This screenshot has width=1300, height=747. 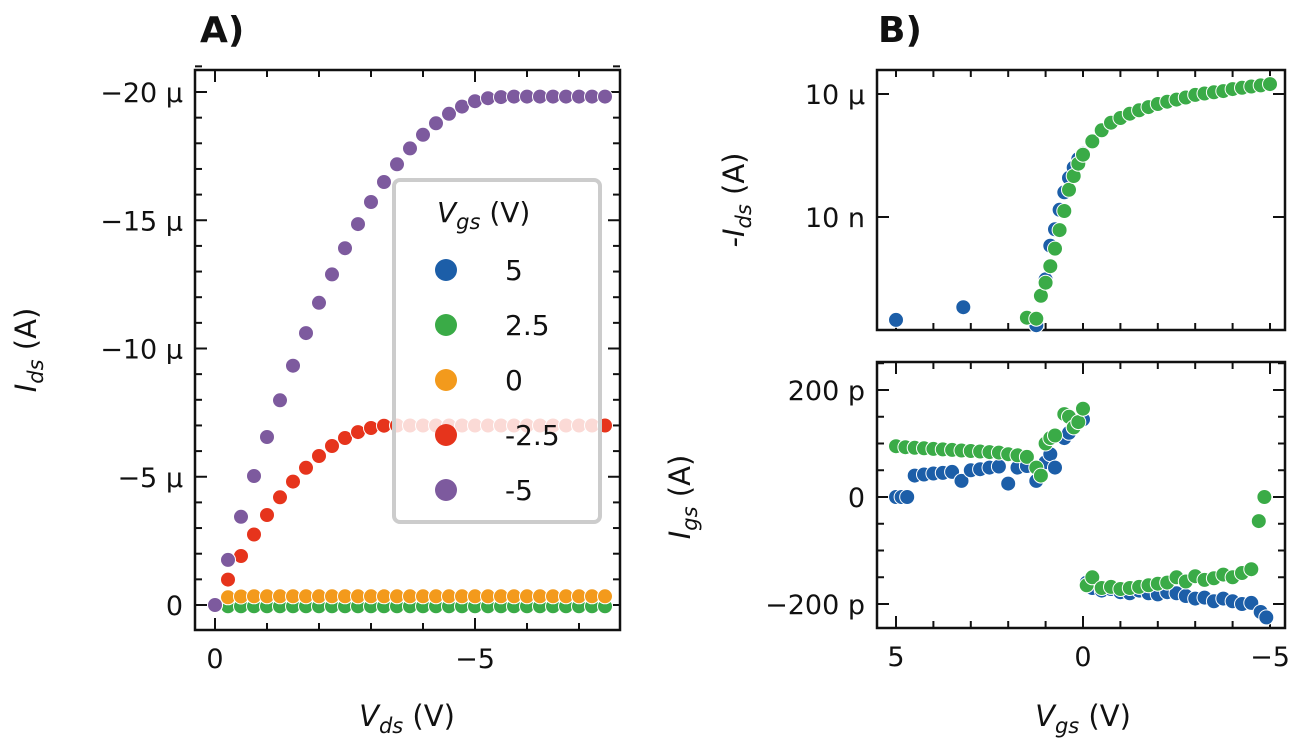 What do you see at coordinates (514, 270) in the screenshot?
I see `legend-entry-label: 5` at bounding box center [514, 270].